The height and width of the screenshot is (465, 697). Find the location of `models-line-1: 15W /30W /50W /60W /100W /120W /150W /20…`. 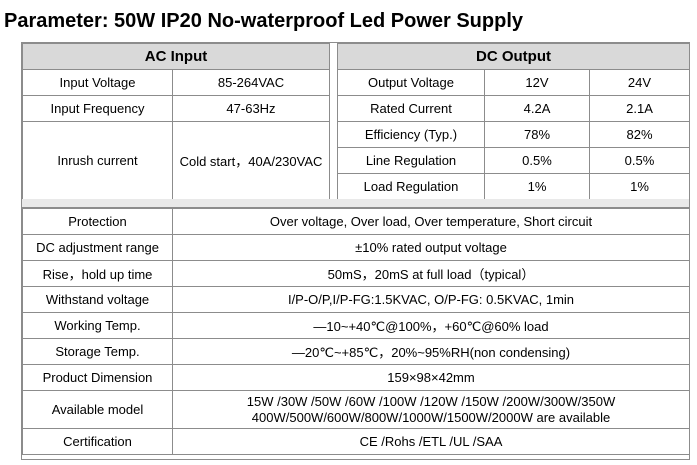

models-line-1: 15W /30W /50W /60W /100W /120W /150W /20… is located at coordinates (431, 401).